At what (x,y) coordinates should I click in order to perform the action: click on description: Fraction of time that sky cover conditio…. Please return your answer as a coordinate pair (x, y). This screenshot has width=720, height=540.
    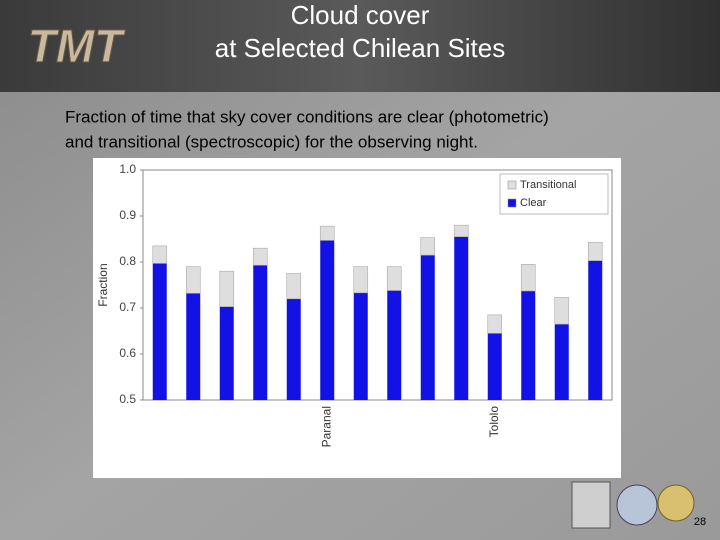
    Looking at the image, I should click on (307, 116).